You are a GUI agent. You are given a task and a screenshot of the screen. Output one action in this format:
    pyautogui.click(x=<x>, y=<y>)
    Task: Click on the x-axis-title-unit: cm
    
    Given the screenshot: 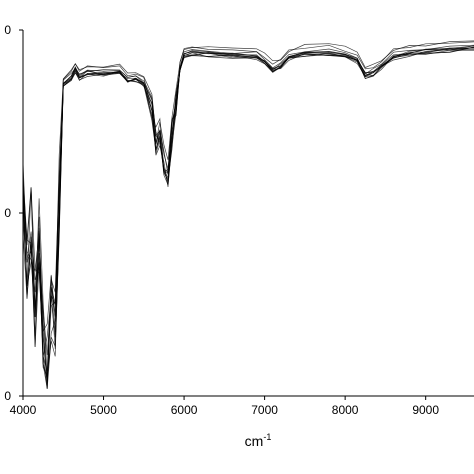 What is the action you would take?
    pyautogui.click(x=254, y=441)
    